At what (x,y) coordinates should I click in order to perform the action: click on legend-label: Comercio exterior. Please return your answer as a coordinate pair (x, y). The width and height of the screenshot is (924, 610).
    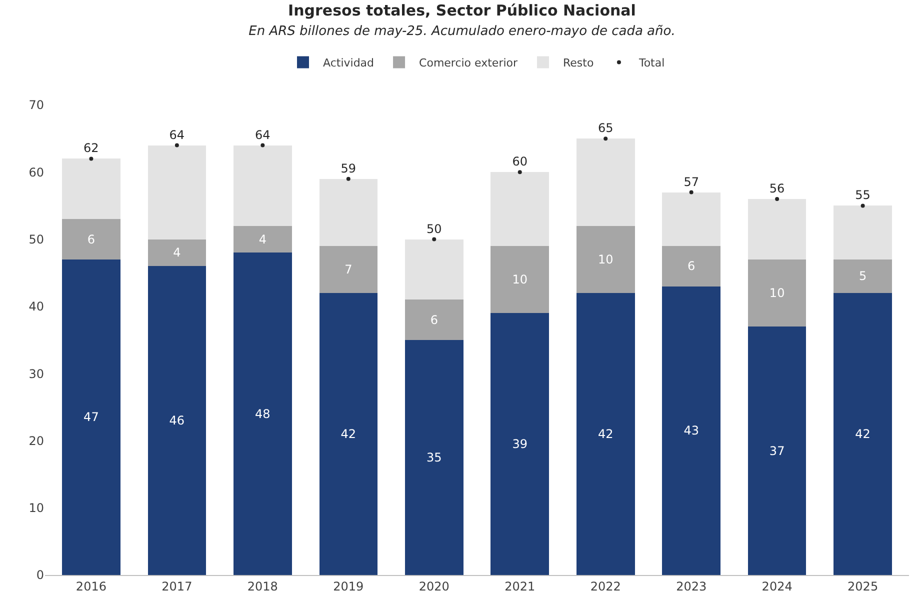
    Looking at the image, I should click on (468, 63).